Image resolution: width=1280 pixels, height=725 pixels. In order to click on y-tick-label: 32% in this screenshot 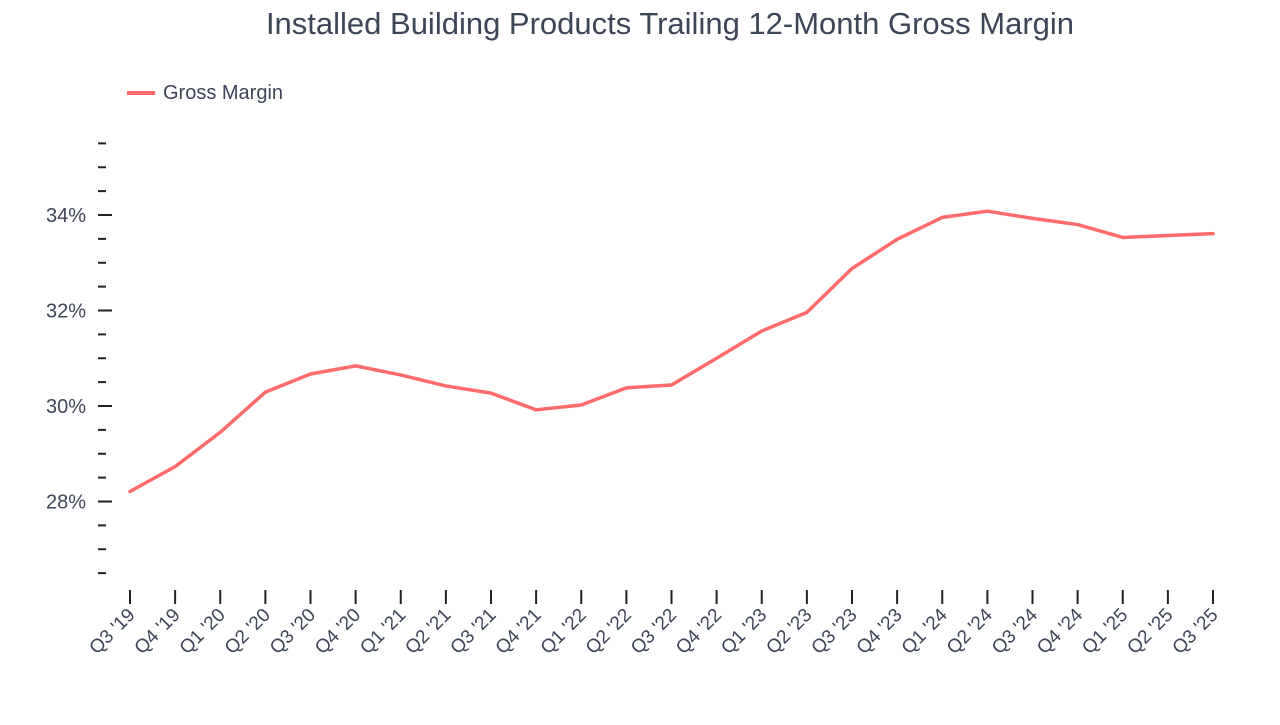, I will do `click(66, 312)`.